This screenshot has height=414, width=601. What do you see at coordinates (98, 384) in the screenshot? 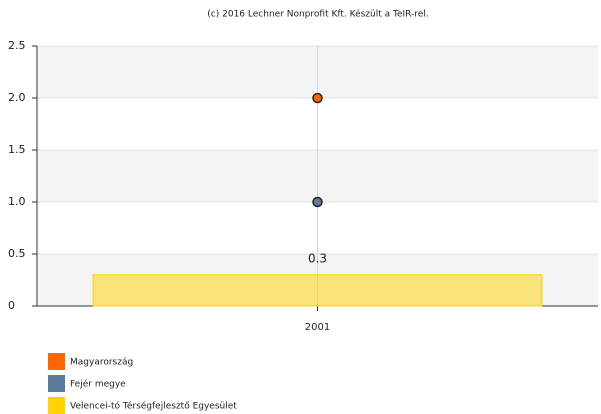
I see `legend-label: Fejér megye` at bounding box center [98, 384].